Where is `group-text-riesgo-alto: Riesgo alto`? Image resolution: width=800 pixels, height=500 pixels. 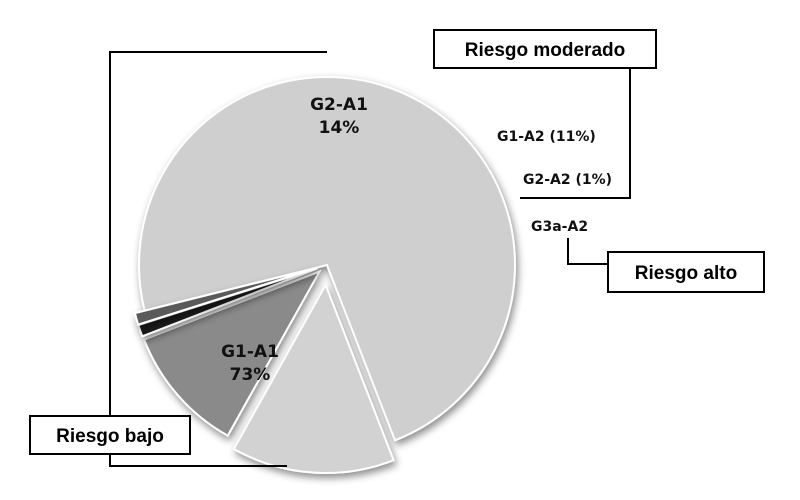
group-text-riesgo-alto: Riesgo alto is located at coordinates (686, 273).